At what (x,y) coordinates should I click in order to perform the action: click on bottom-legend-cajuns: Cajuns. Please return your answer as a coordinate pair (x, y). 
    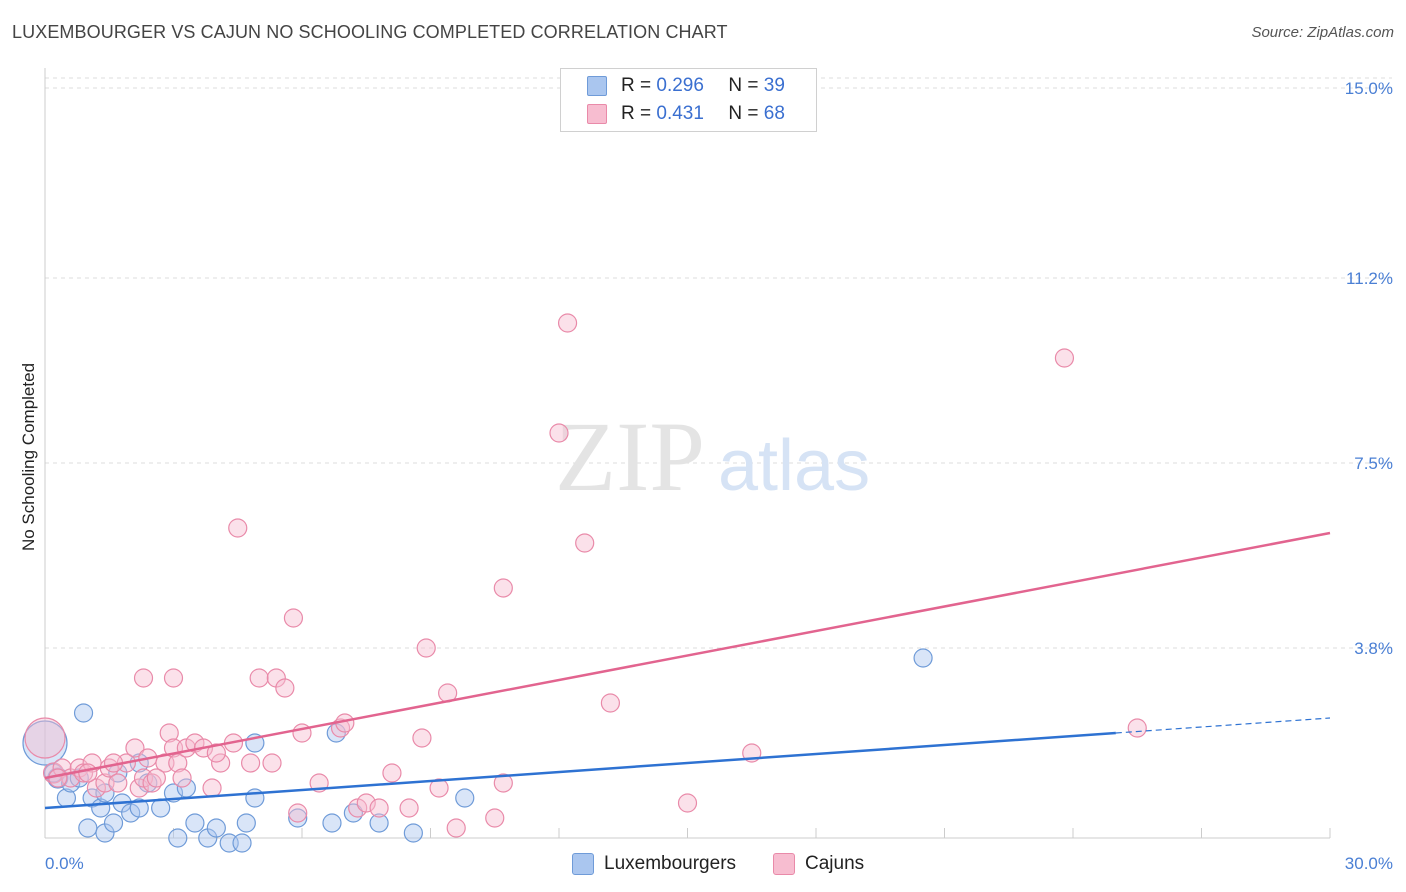
    Looking at the image, I should click on (818, 864).